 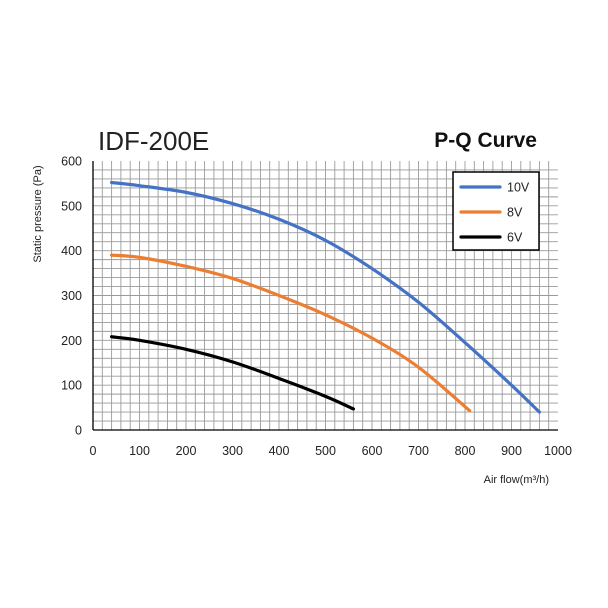 I want to click on x-tick-label: 600, so click(x=372, y=451).